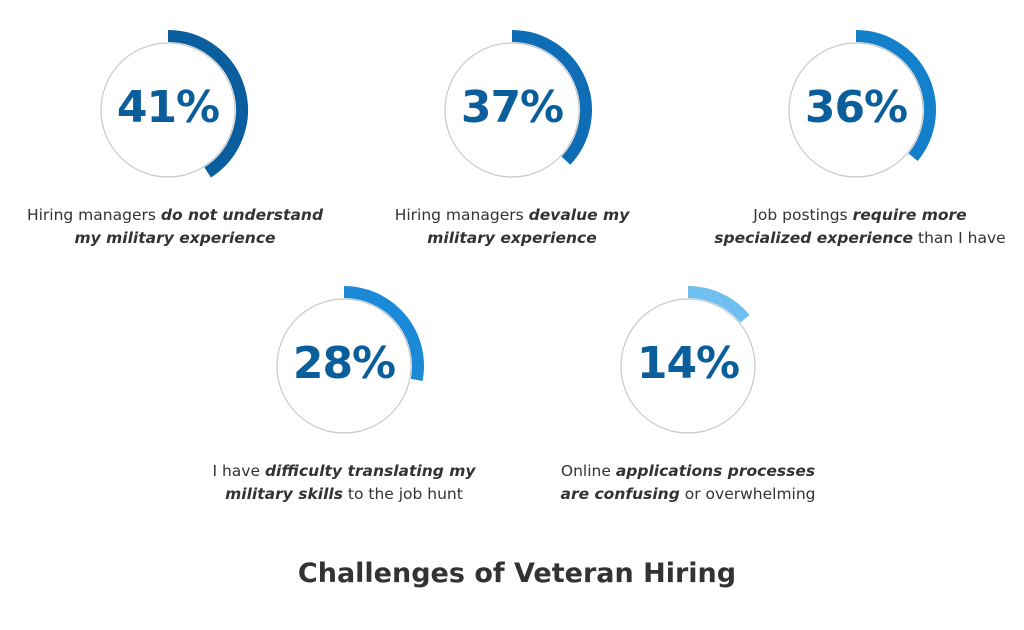  What do you see at coordinates (747, 494) in the screenshot?
I see `label-text: or overwhelming` at bounding box center [747, 494].